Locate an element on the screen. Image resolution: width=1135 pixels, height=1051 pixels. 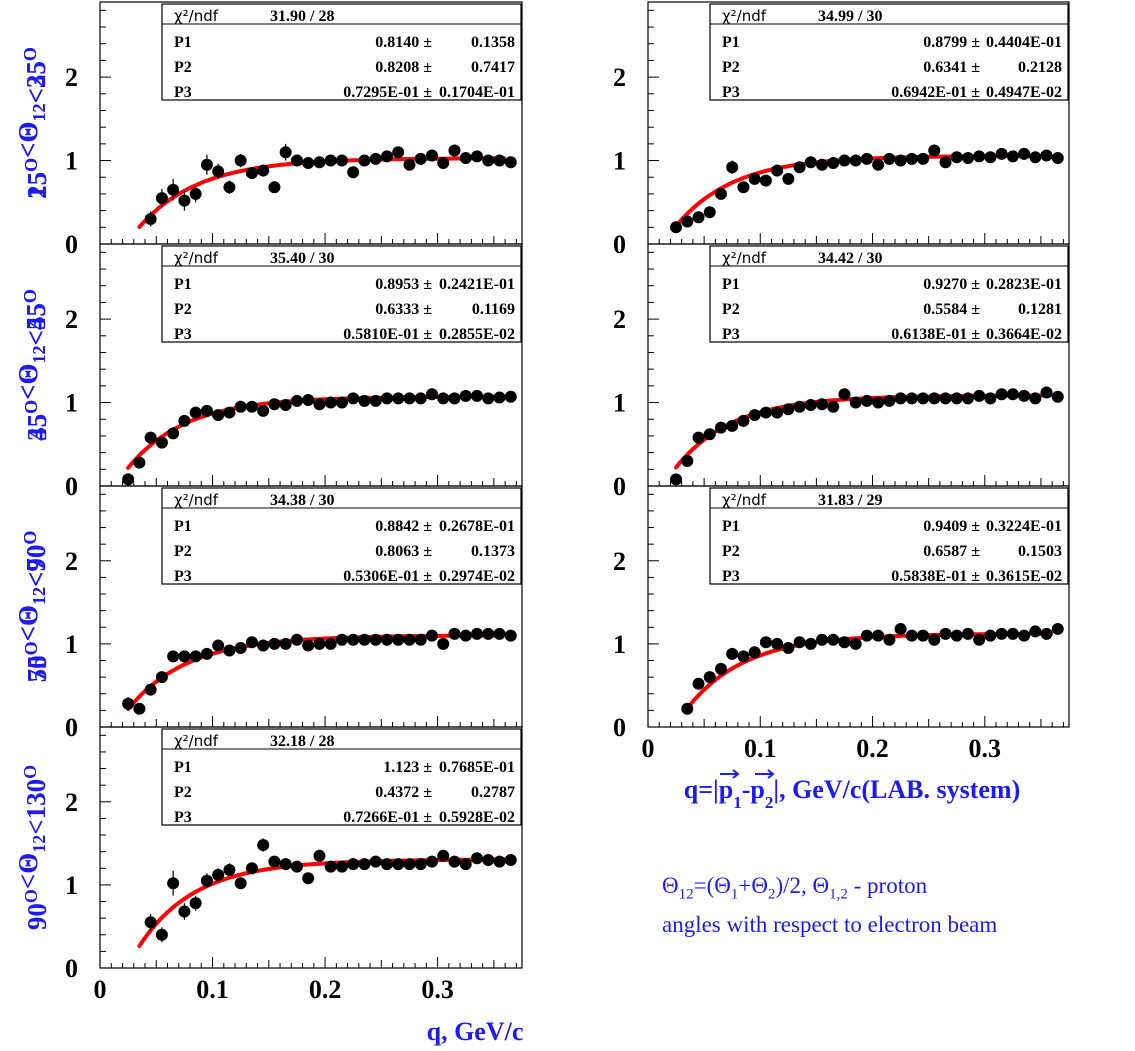
param-name: P3 is located at coordinates (183, 92).